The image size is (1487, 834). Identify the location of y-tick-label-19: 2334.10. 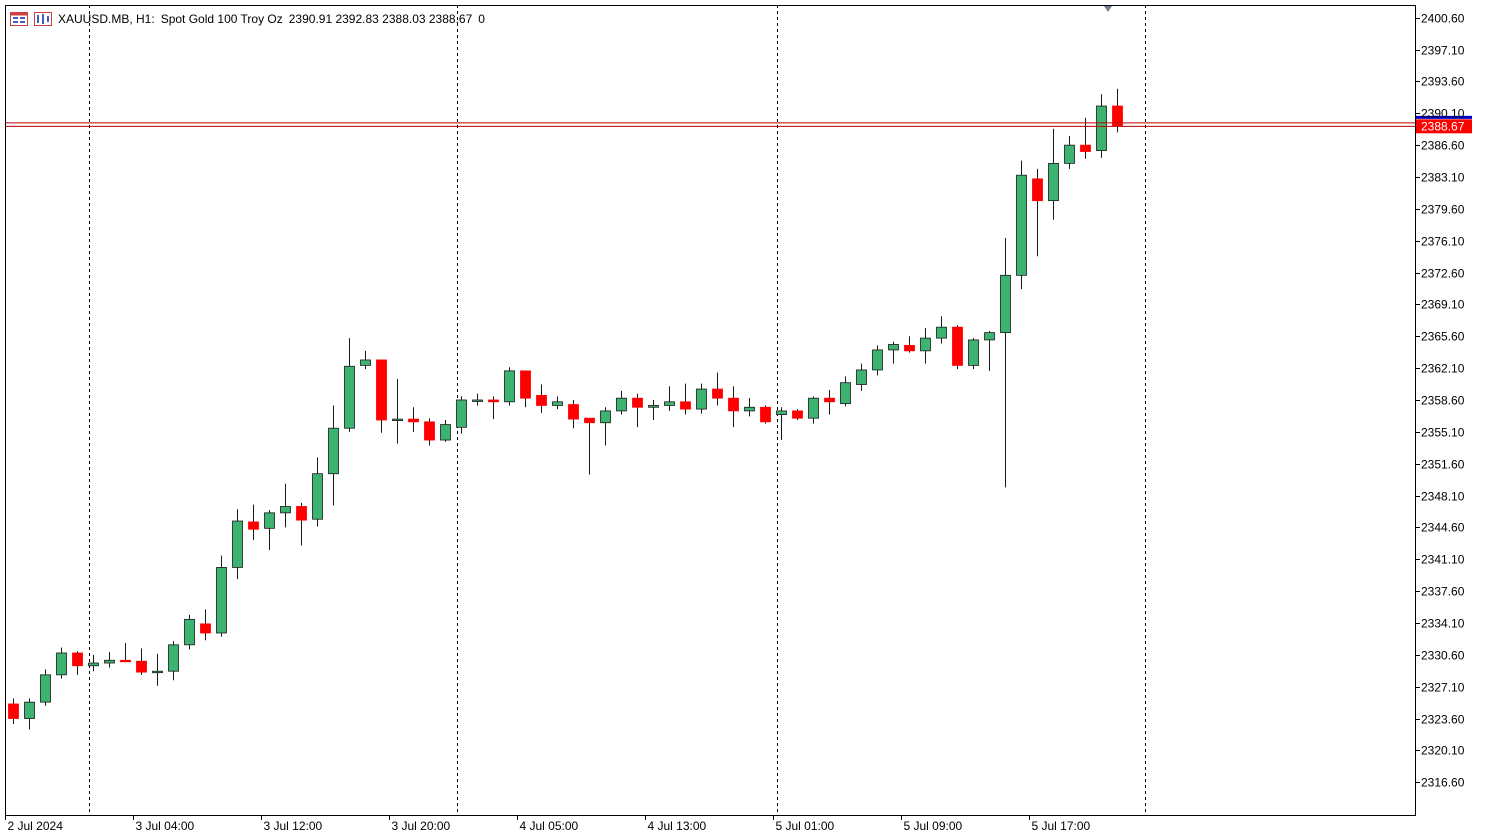
(1443, 624).